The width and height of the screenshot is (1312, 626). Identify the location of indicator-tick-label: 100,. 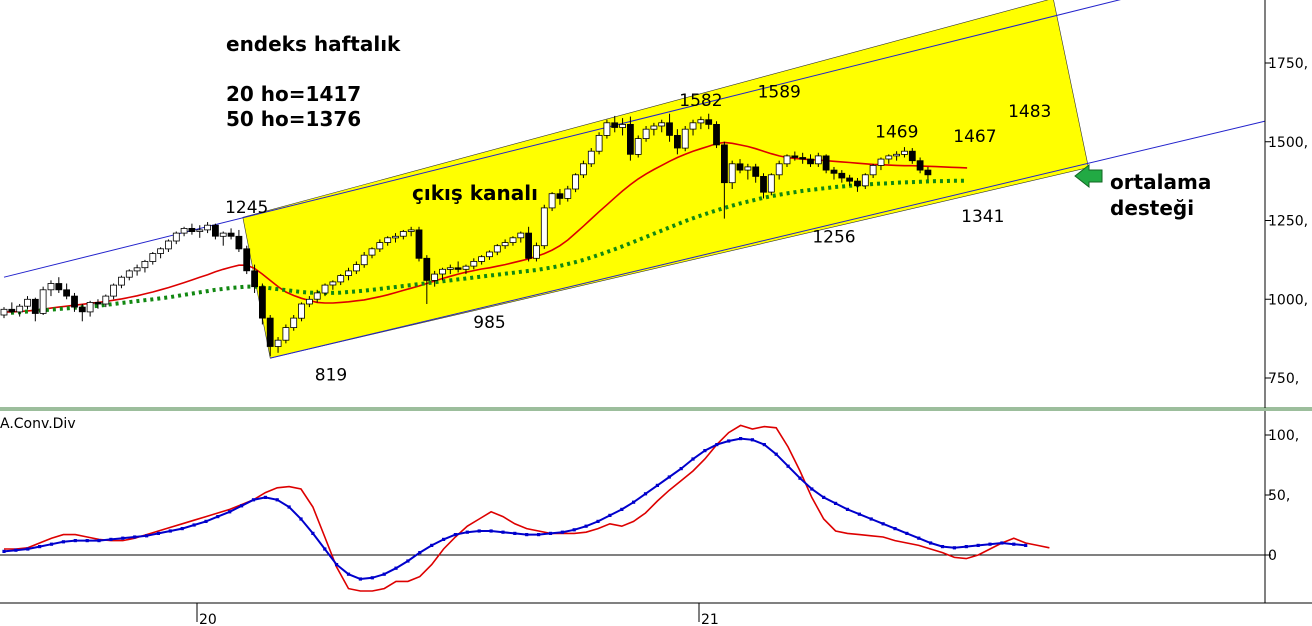
(1283, 436).